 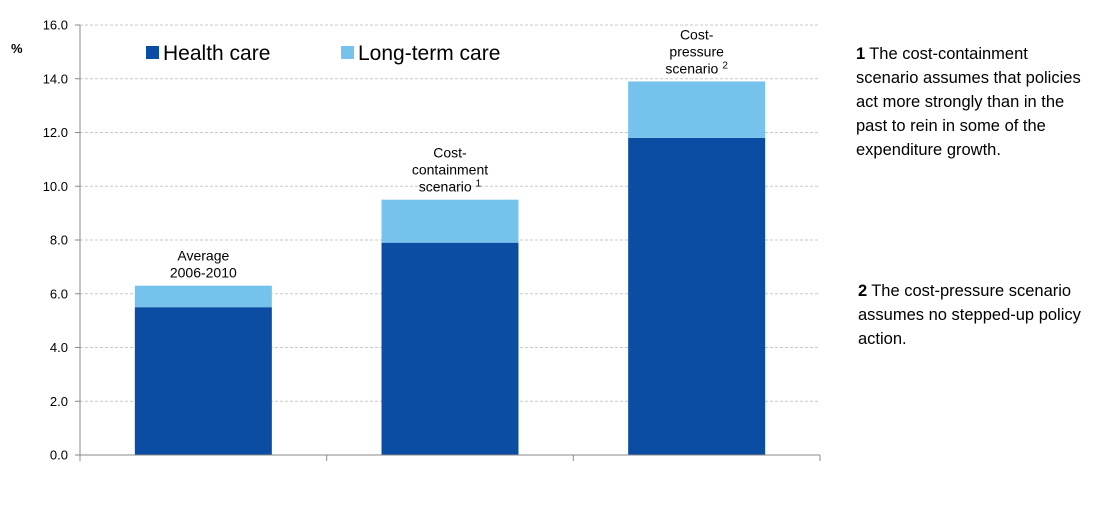 What do you see at coordinates (429, 53) in the screenshot?
I see `legend-label-long-term-care: Long-term care` at bounding box center [429, 53].